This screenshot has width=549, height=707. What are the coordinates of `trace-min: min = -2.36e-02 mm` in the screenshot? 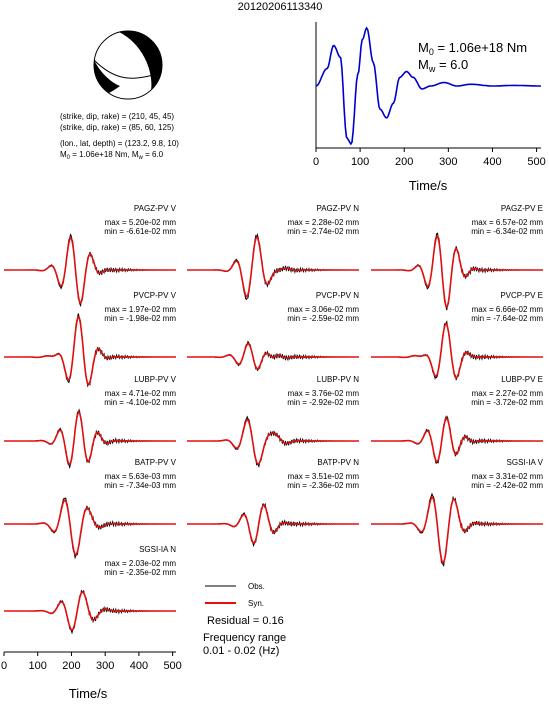 It's located at (323, 485).